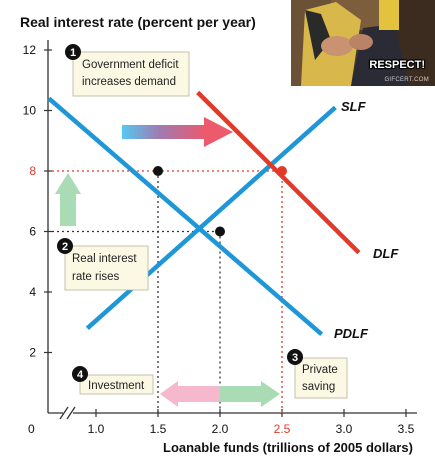  What do you see at coordinates (321, 378) in the screenshot?
I see `annotation-3-text: Private saving` at bounding box center [321, 378].